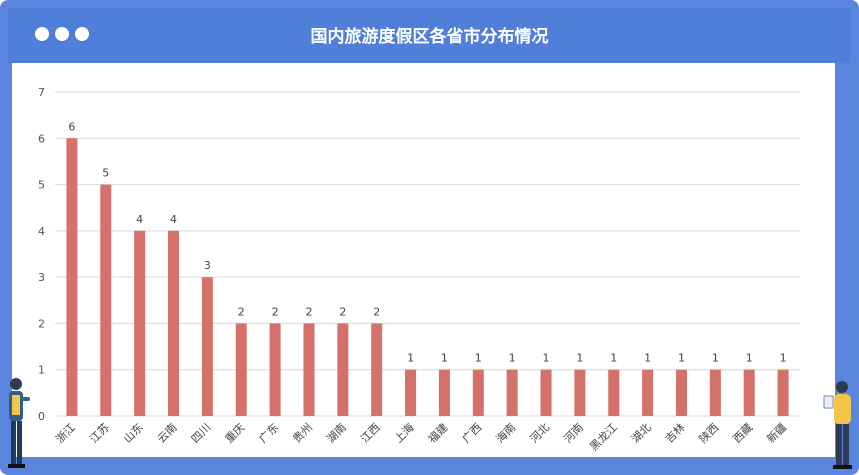  I want to click on x-tick-label: 湖北, so click(641, 433).